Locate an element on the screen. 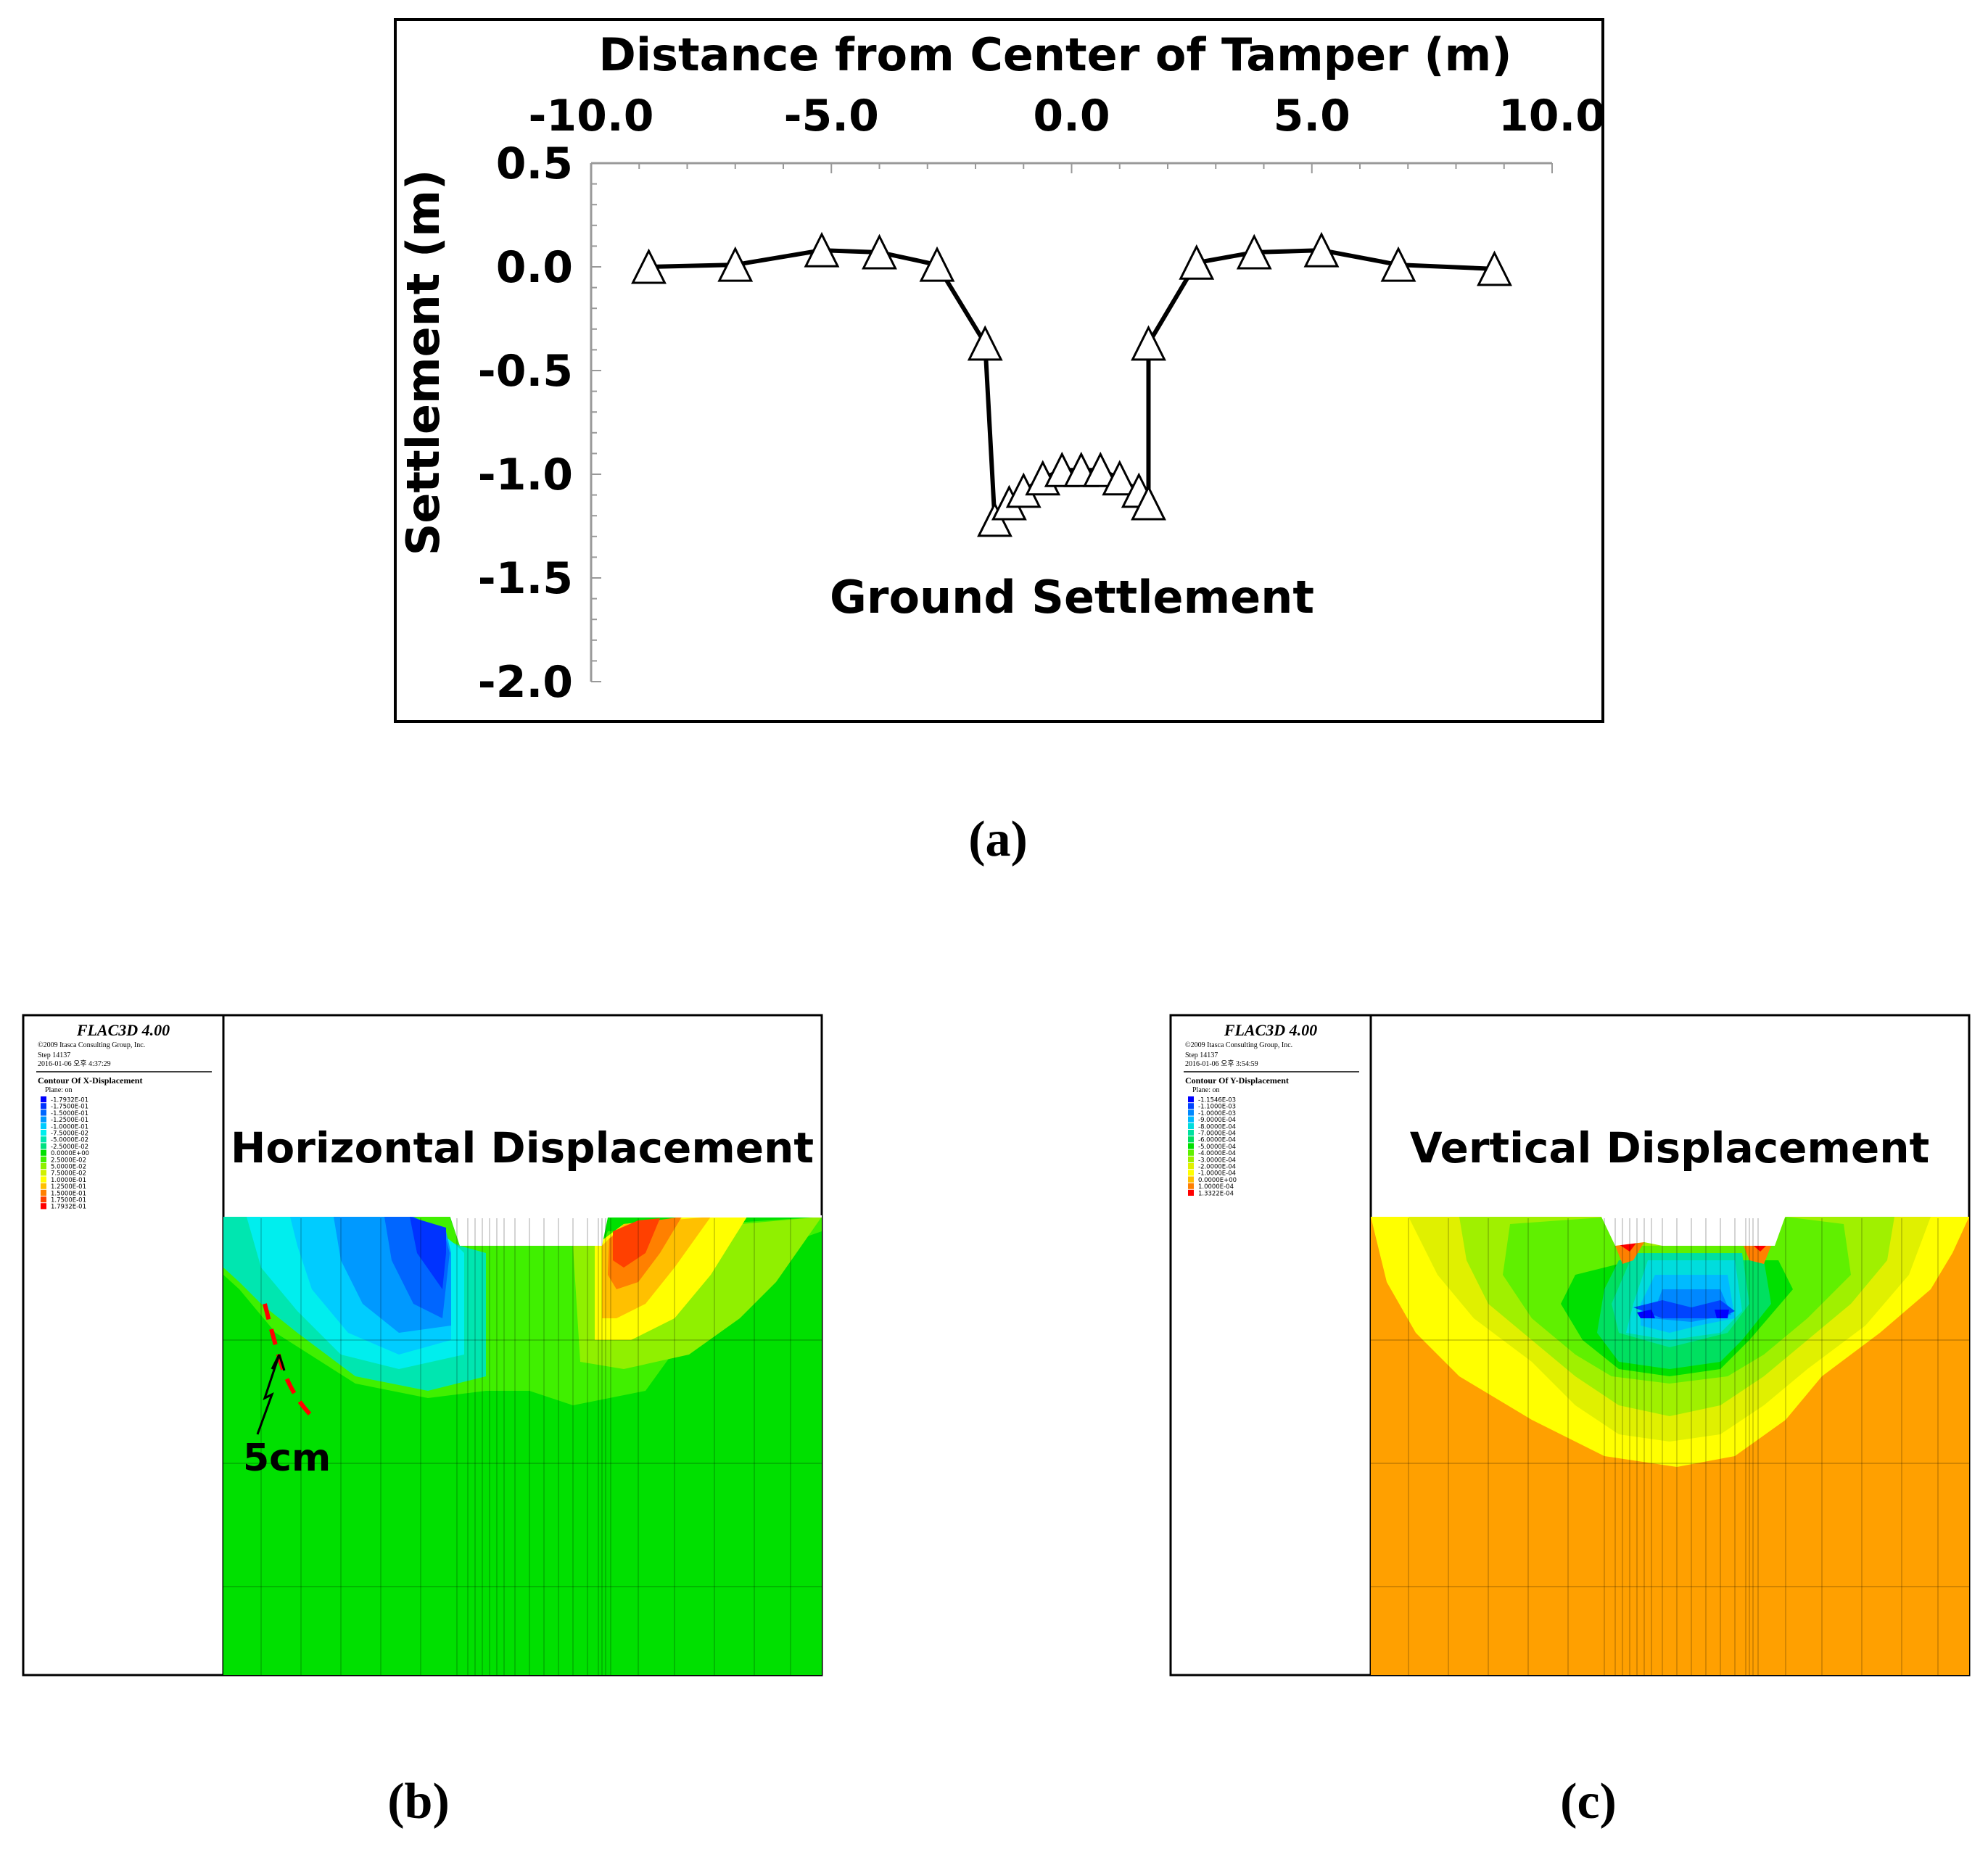 This screenshot has height=1852, width=1988. annotation-label: 5cm is located at coordinates (287, 1458).